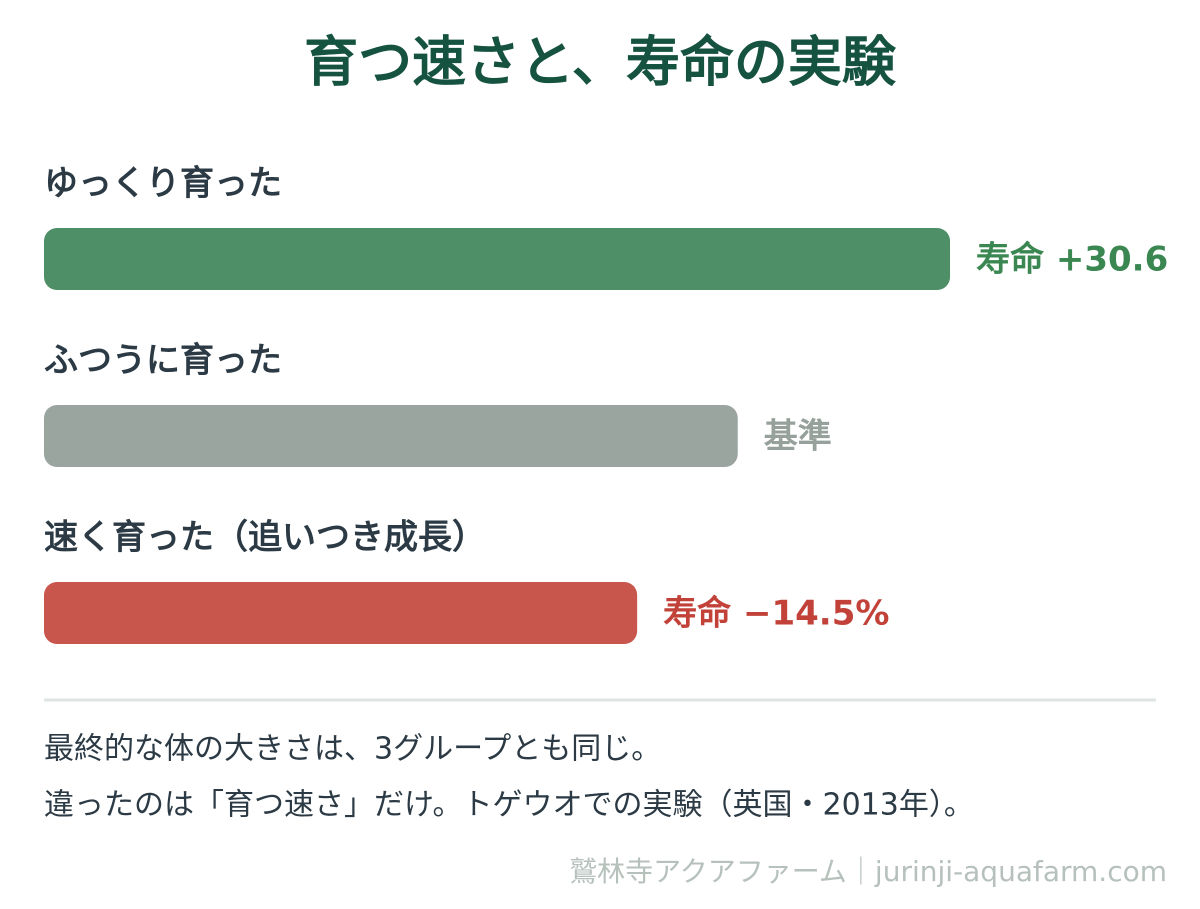 This screenshot has width=1200, height=909. I want to click on note: 最終的な体の大きさは、3グループとも同じ。, so click(352, 749).